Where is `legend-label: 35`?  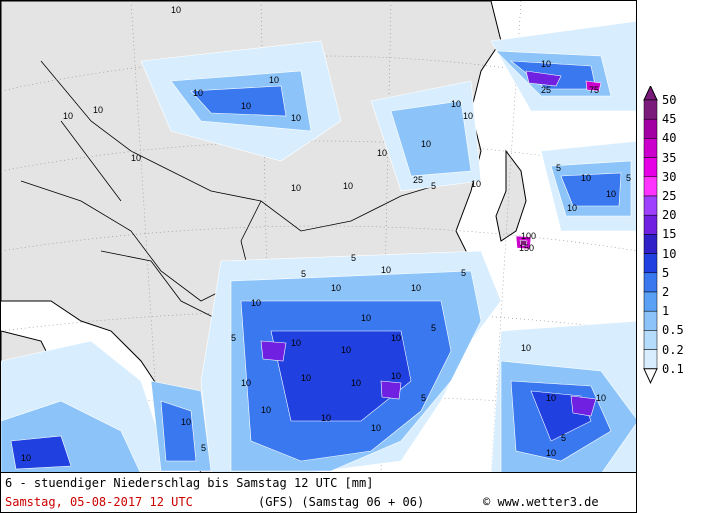 legend-label: 35 is located at coordinates (669, 157).